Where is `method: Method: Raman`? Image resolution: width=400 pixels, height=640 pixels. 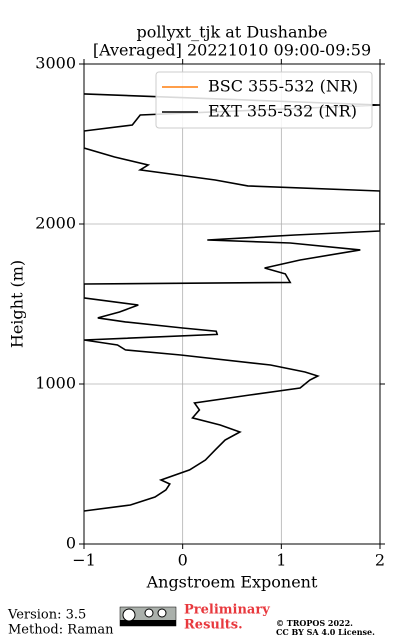
method: Method: Raman is located at coordinates (61, 630).